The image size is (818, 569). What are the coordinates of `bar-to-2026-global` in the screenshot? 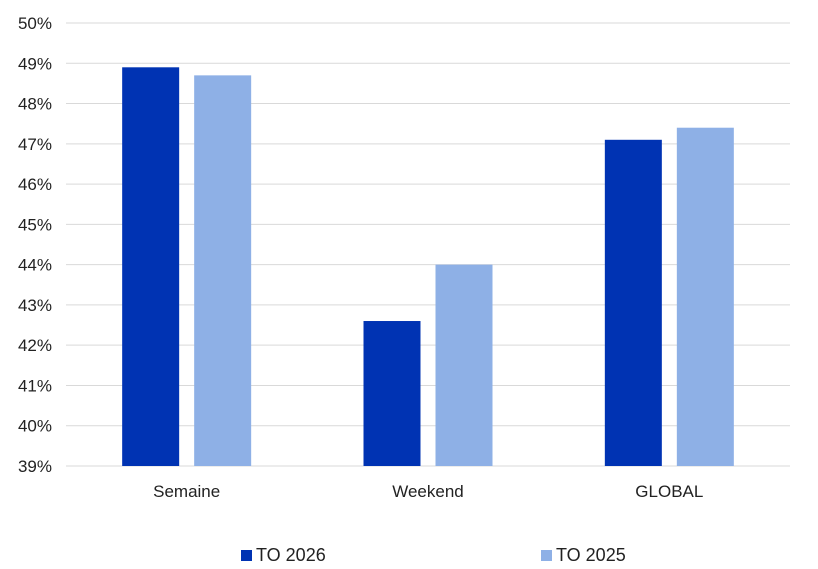 It's located at (633, 303).